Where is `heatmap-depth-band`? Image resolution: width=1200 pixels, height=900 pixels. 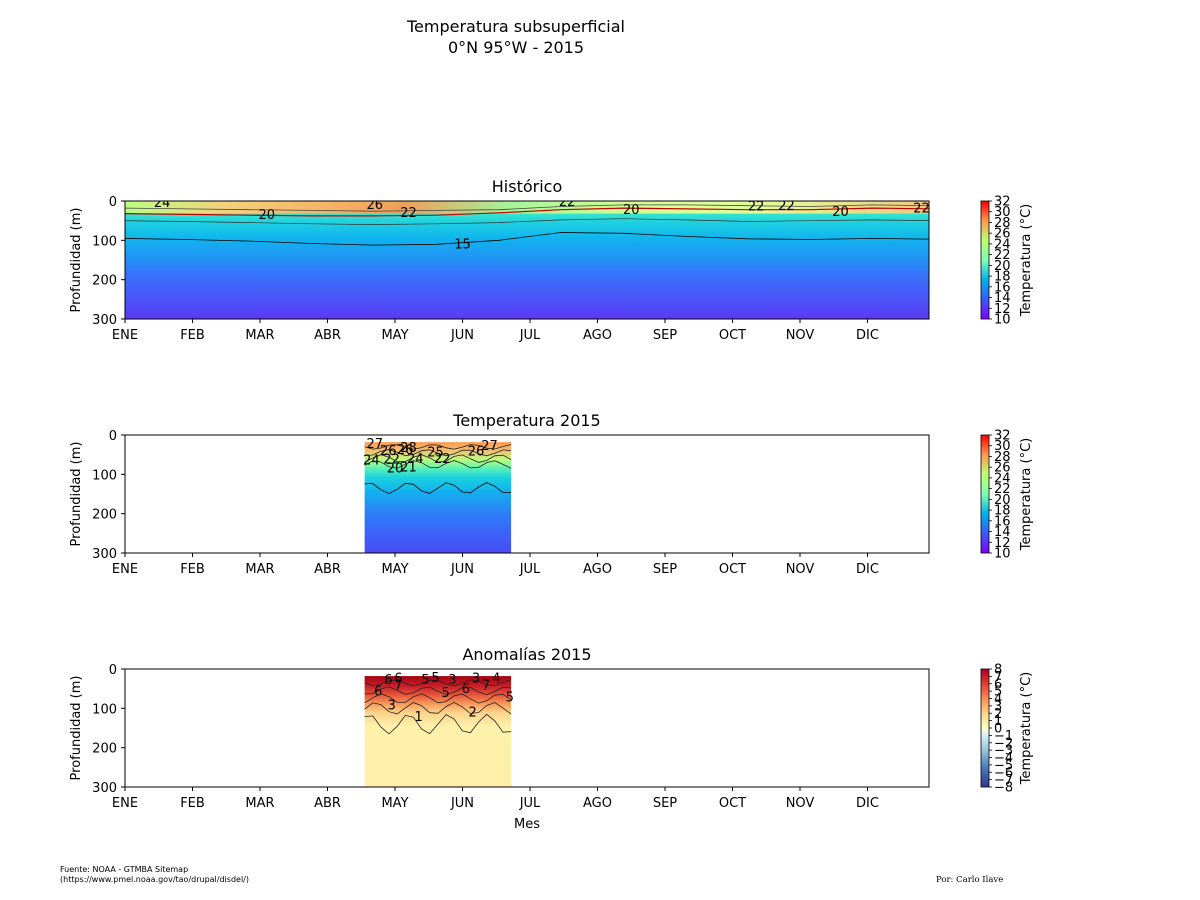
heatmap-depth-band is located at coordinates (527, 260).